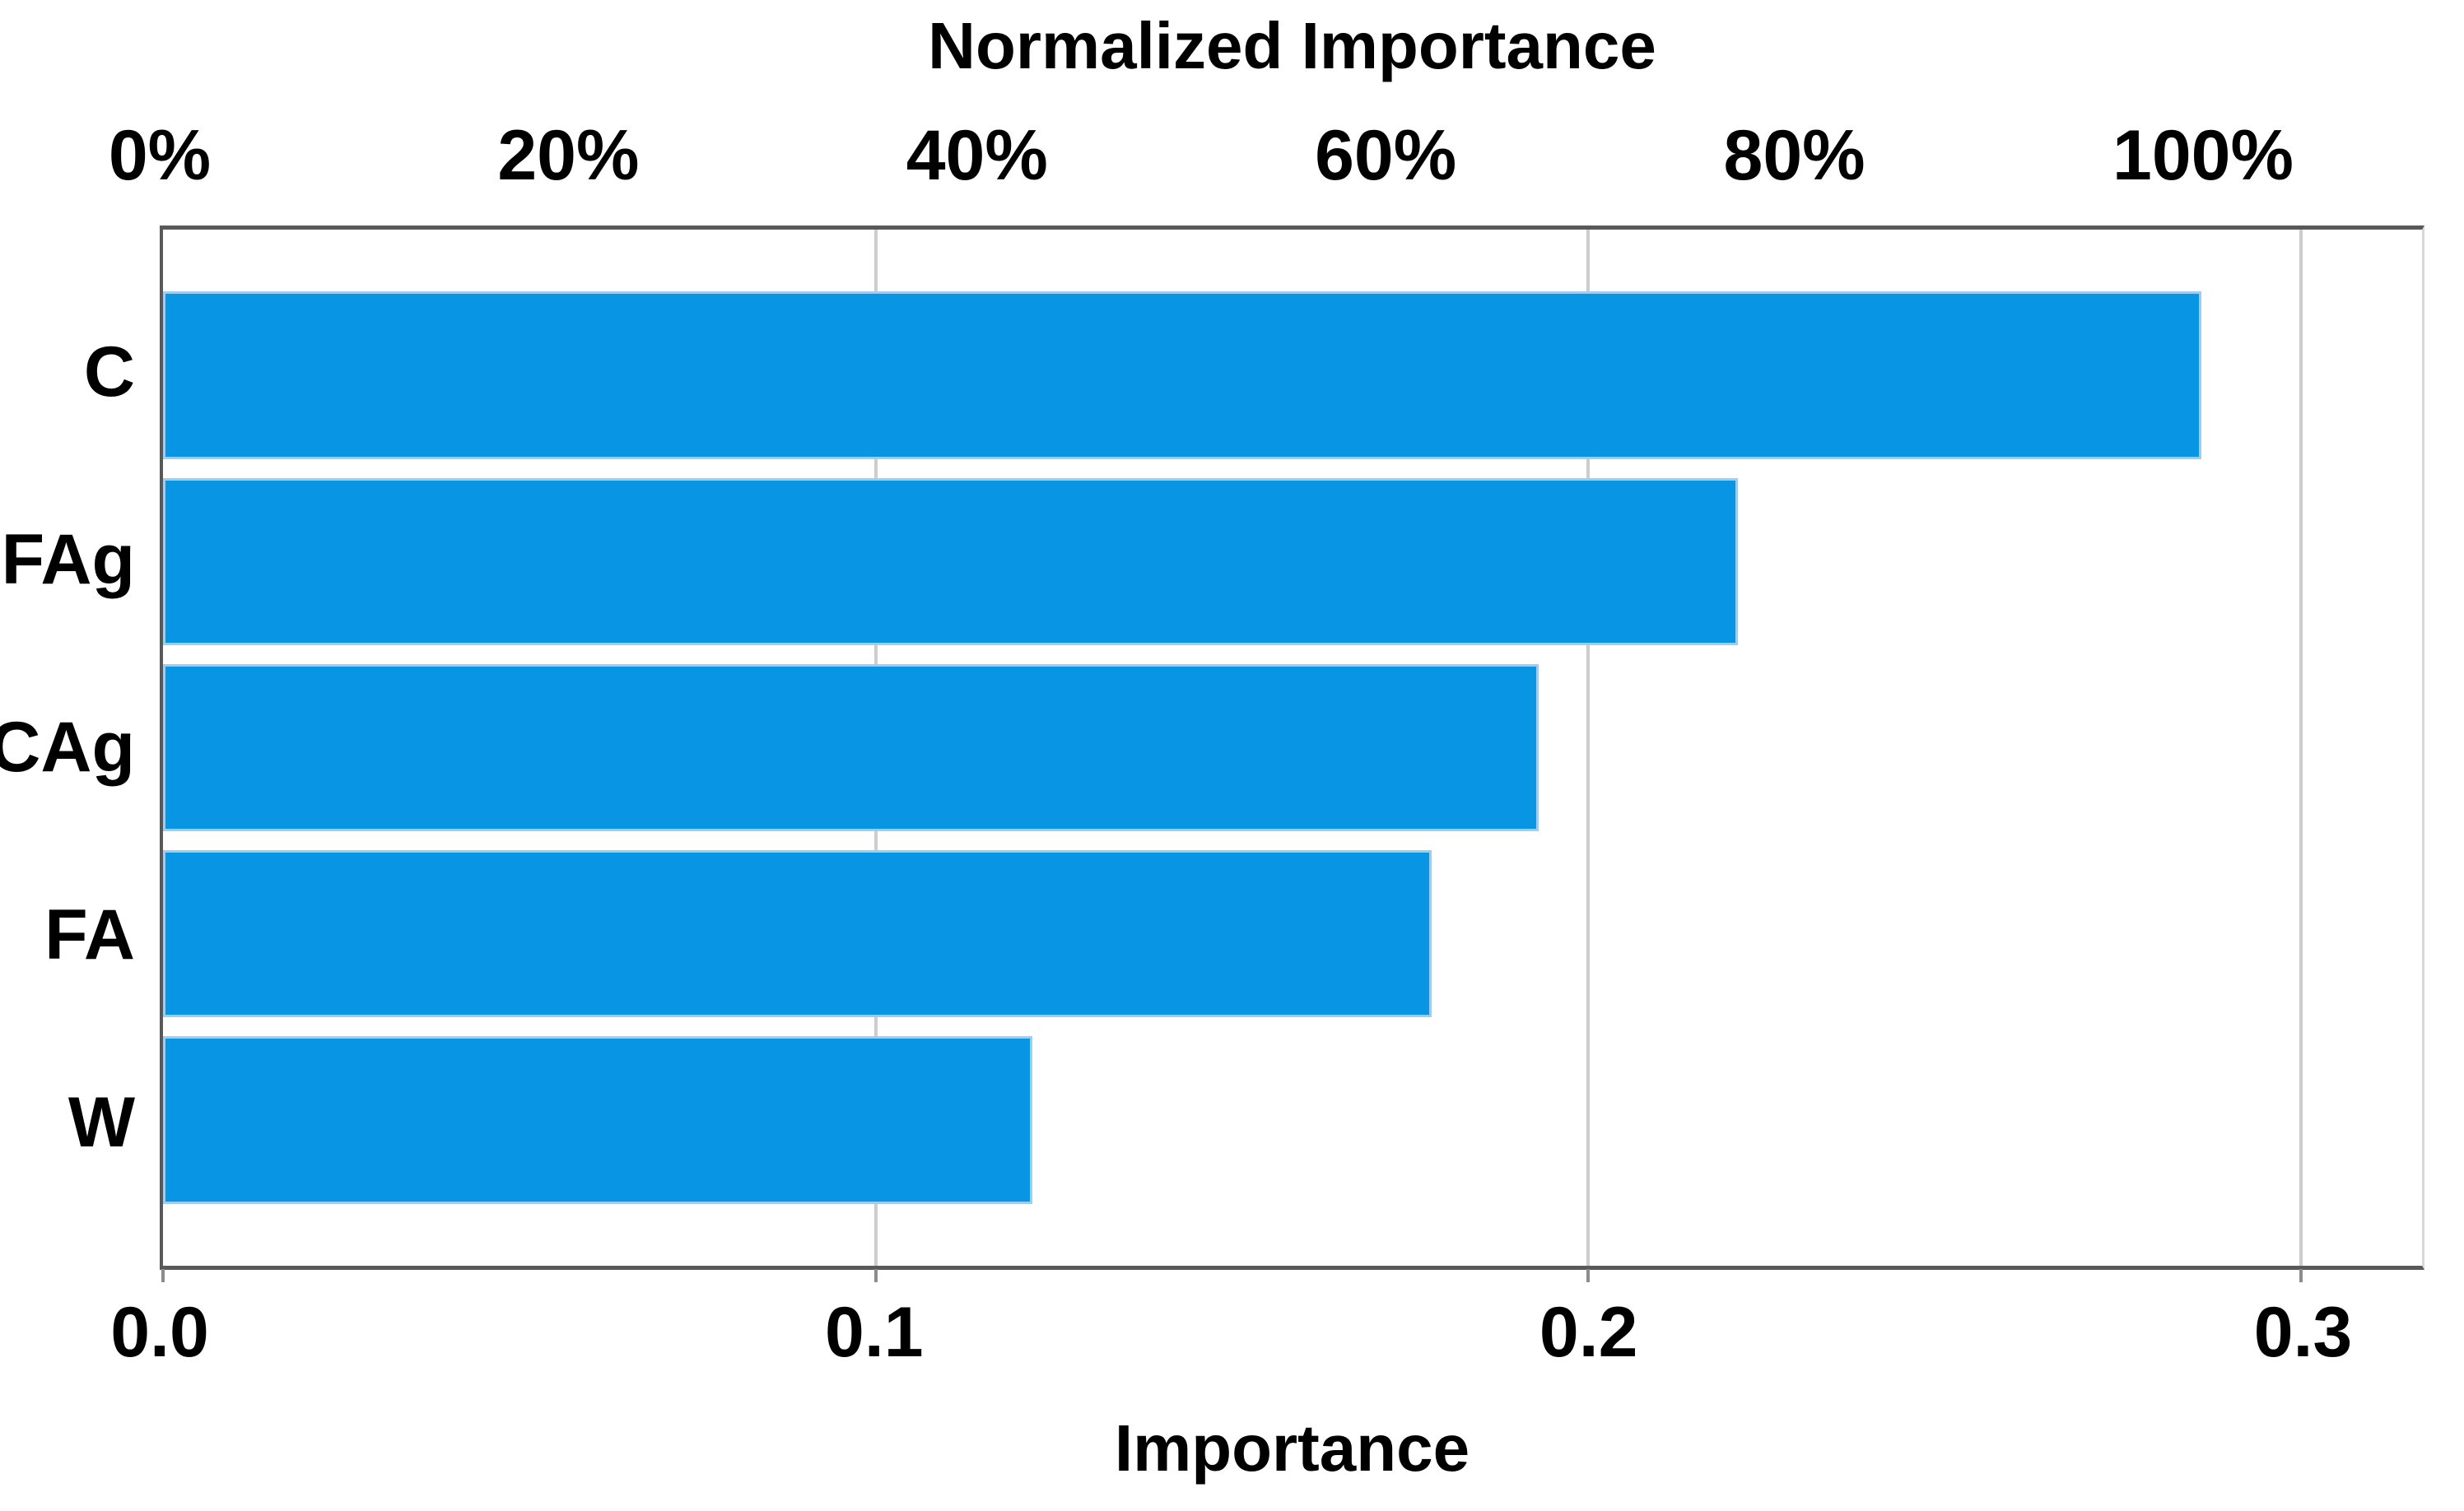  I want to click on bar-FAg, so click(951, 561).